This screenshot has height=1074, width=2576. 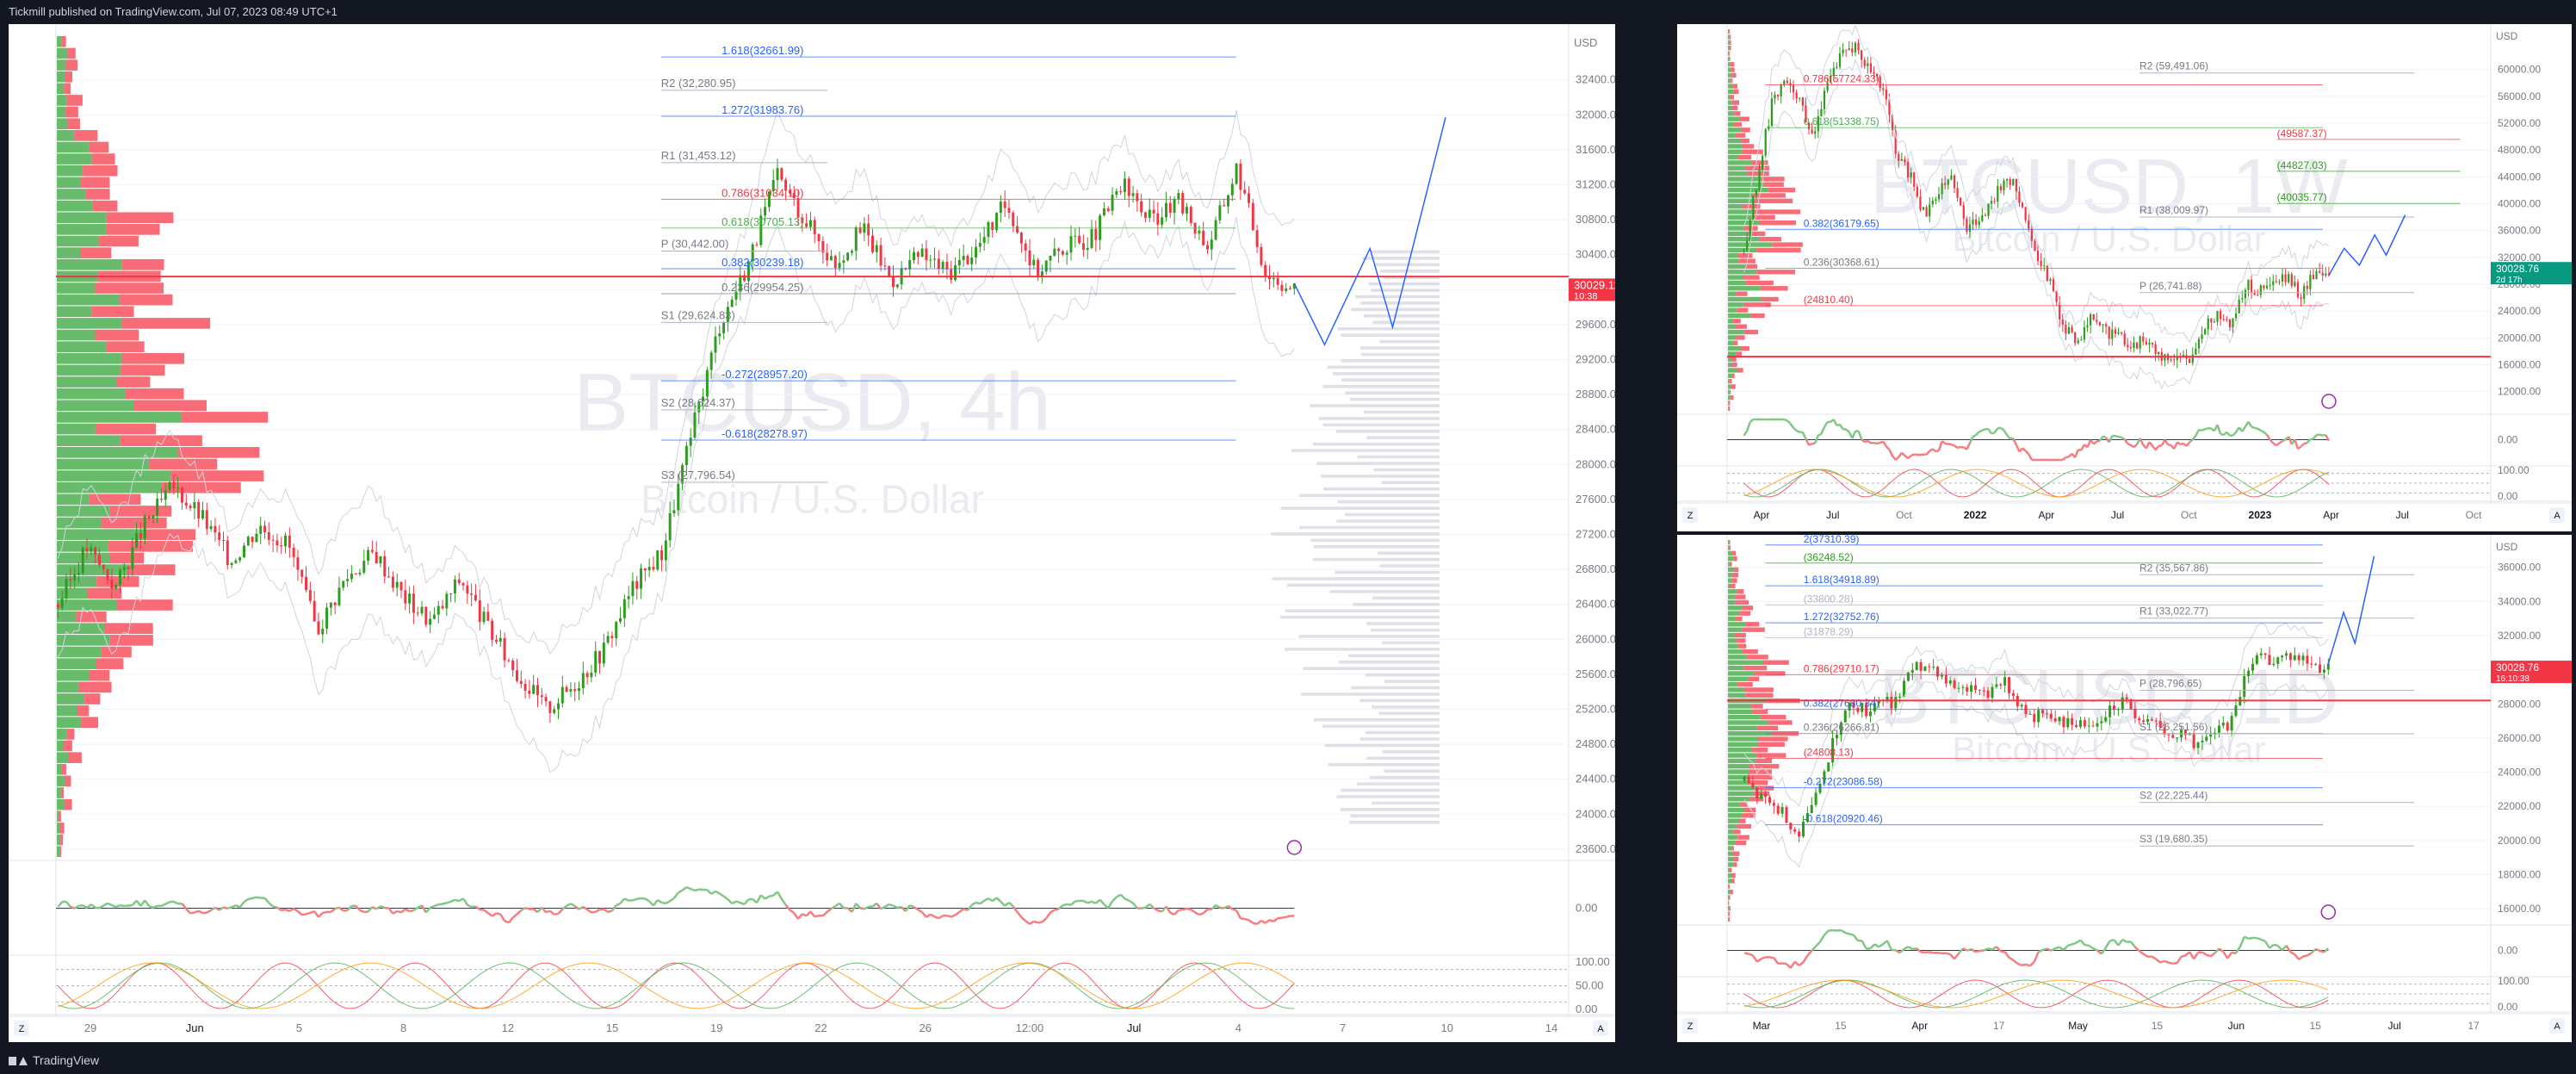 I want to click on tradingview-logo: TradingView, so click(x=54, y=1060).